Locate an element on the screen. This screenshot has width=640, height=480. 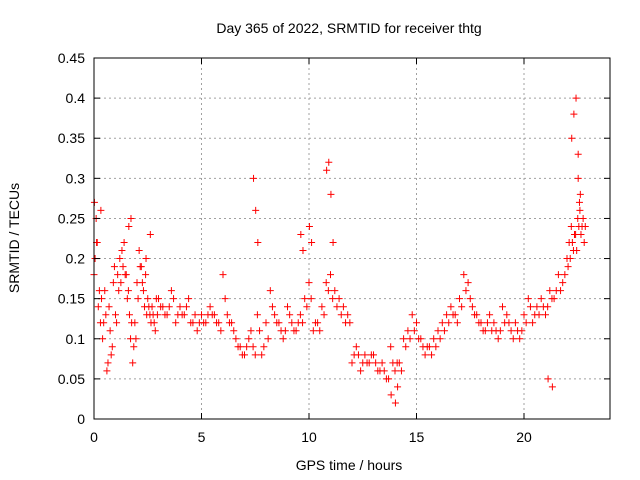
y-tick-label: 0.15 is located at coordinates (71, 299).